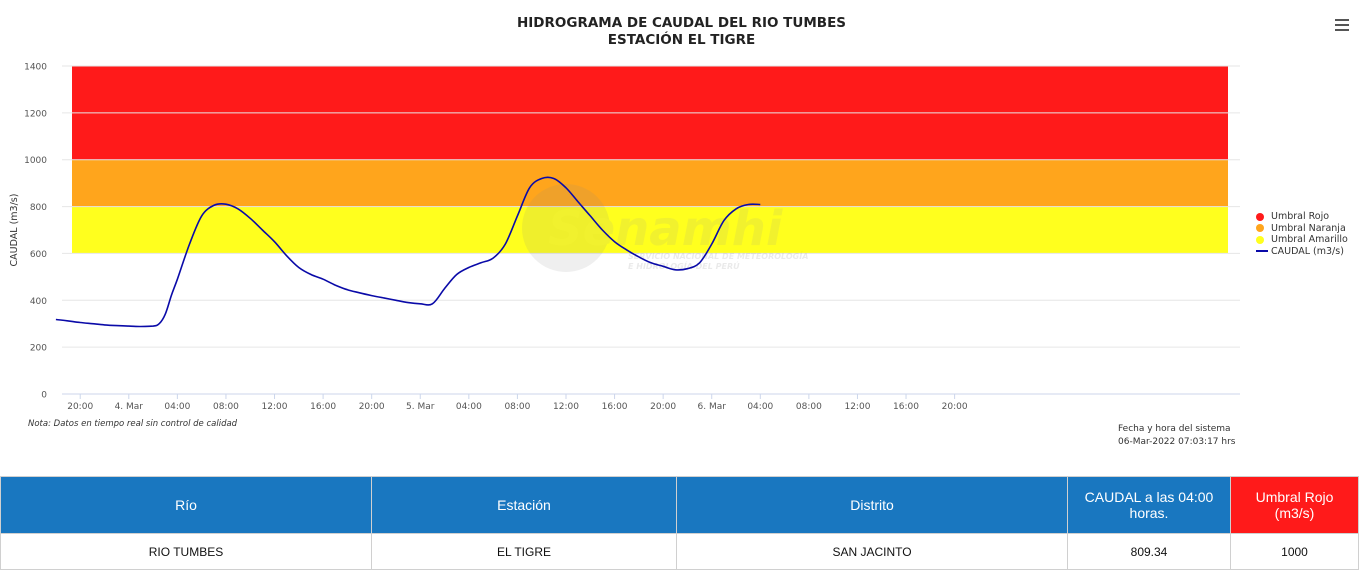  Describe the element at coordinates (186, 505) in the screenshot. I see `header-rio: Río` at that location.